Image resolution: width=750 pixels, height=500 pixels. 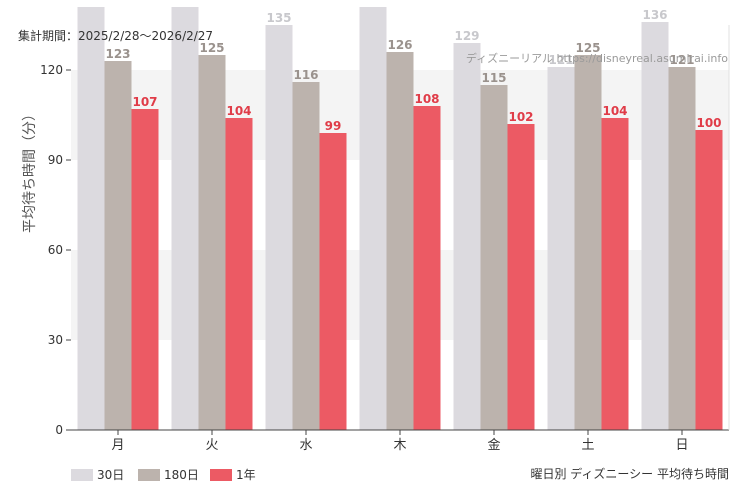 I want to click on bar-value-label: 102, so click(x=520, y=117).